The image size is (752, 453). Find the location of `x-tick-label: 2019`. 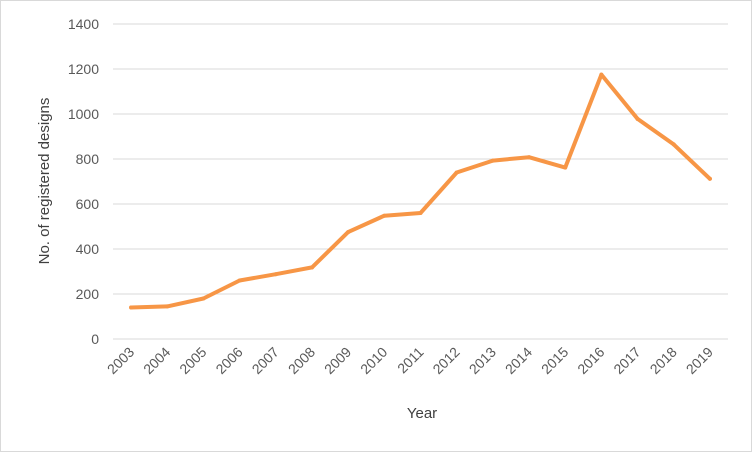

x-tick-label: 2019 is located at coordinates (699, 360).